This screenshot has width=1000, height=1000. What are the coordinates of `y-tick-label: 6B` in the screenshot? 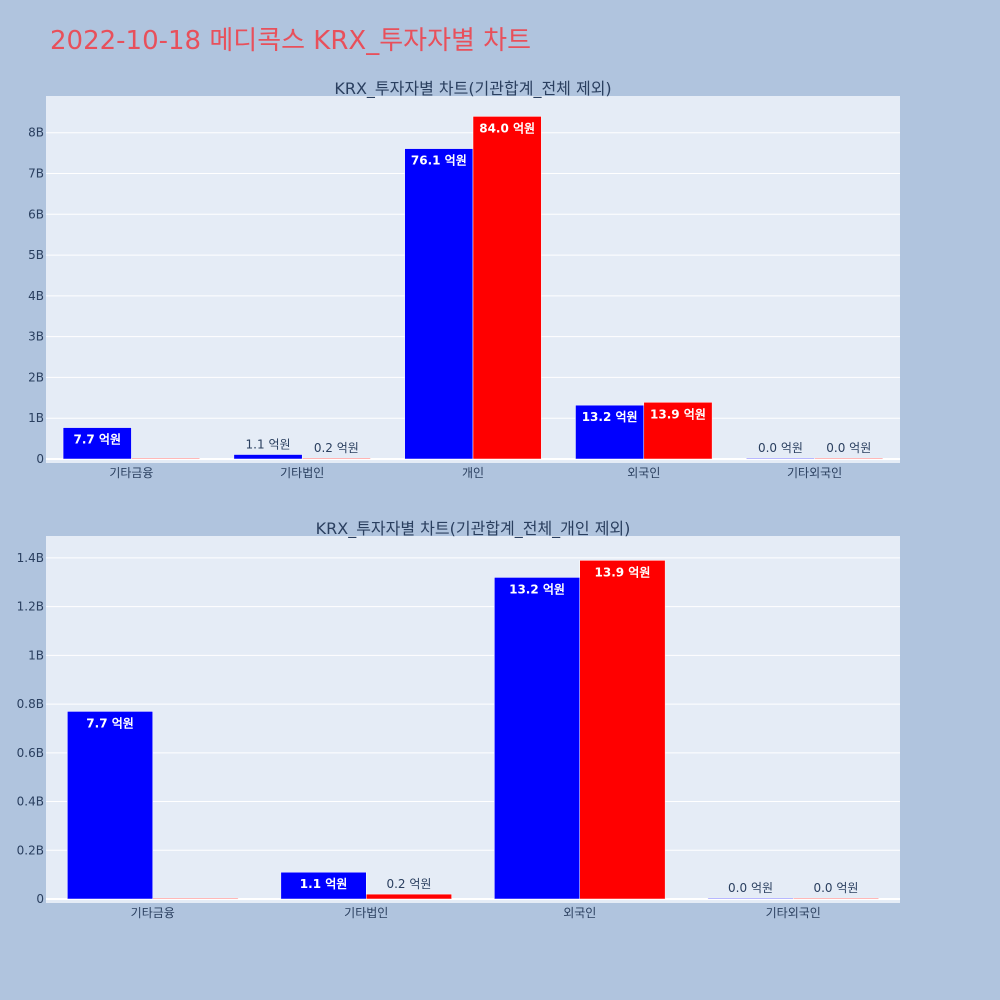 It's located at (36, 214).